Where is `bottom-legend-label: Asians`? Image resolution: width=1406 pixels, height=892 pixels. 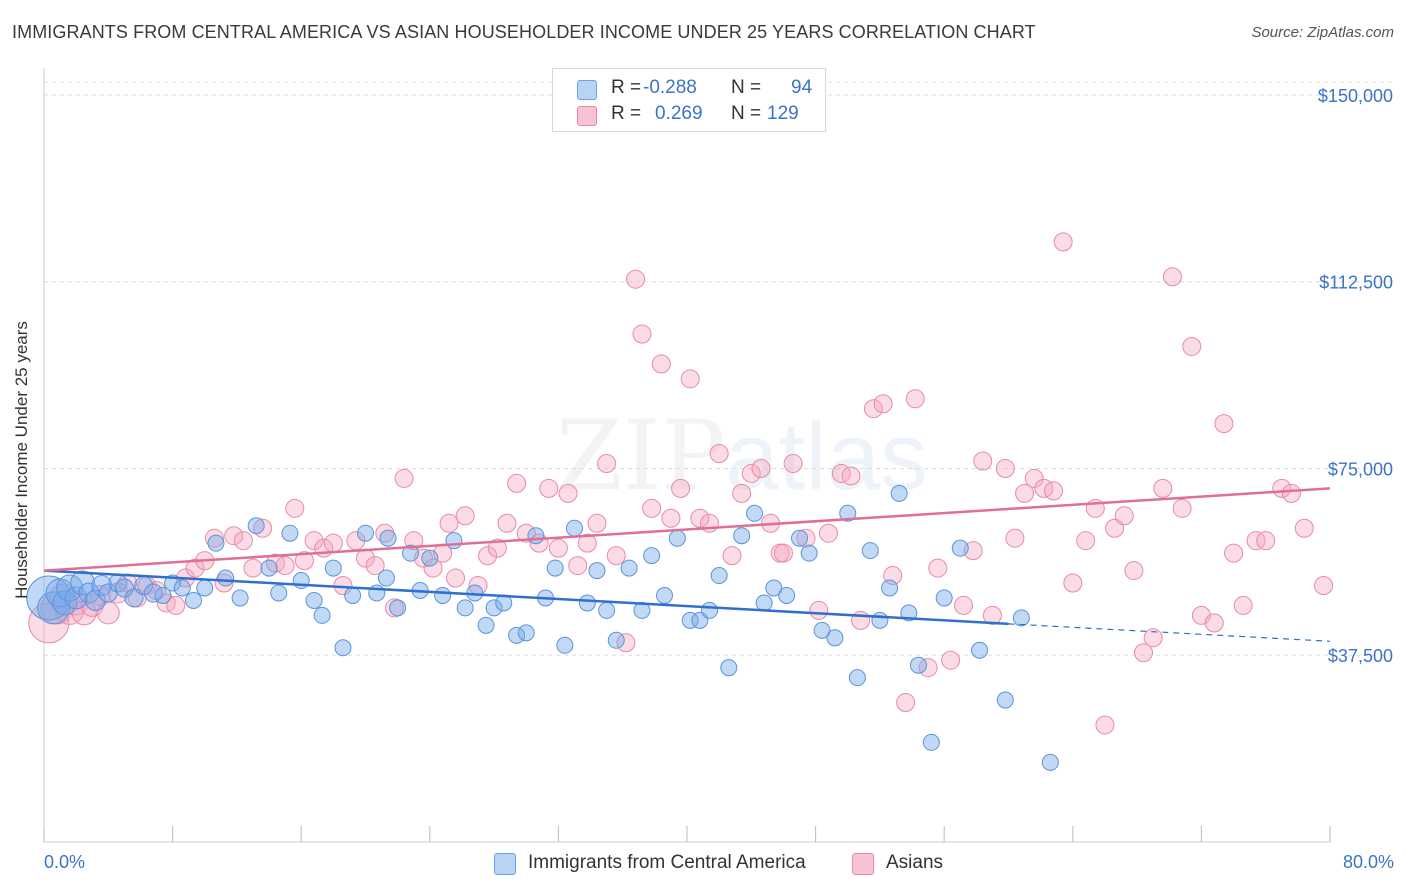
bottom-legend-label: Asians is located at coordinates (915, 862).